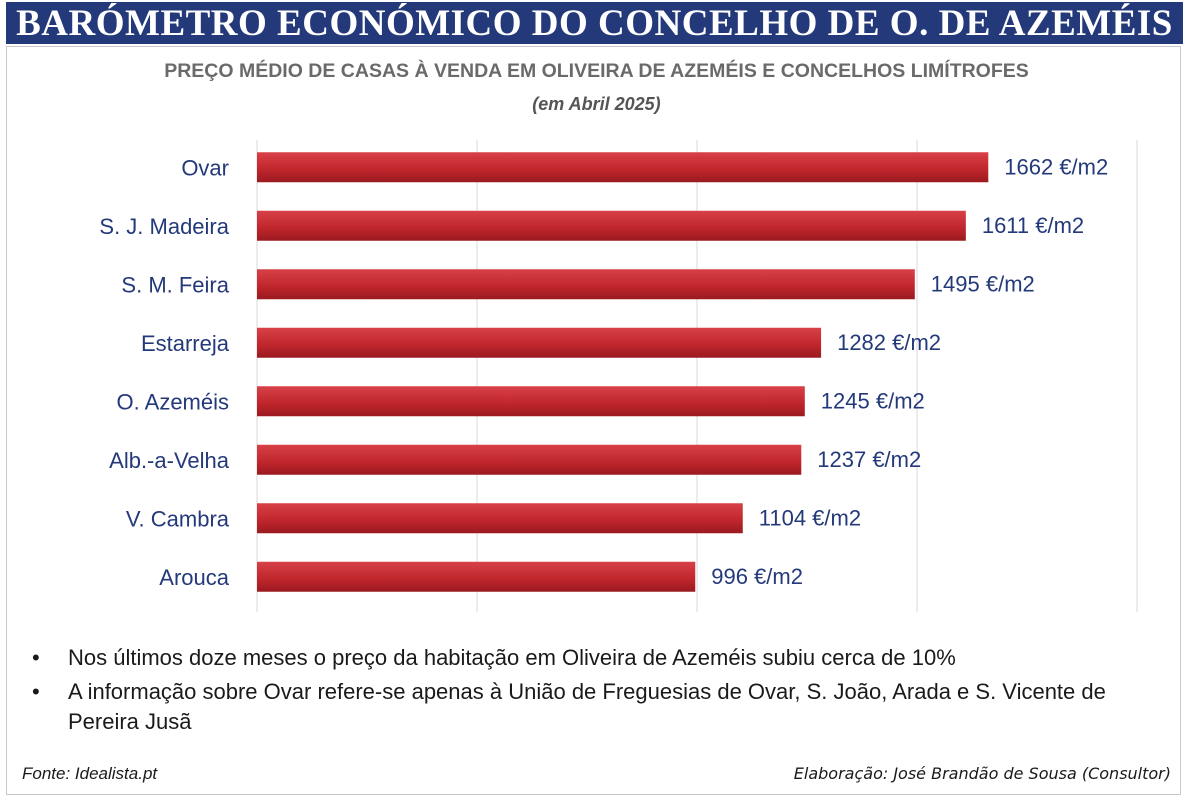 The image size is (1193, 809). Describe the element at coordinates (810, 517) in the screenshot. I see `data-label: 1104 €/m2` at that location.